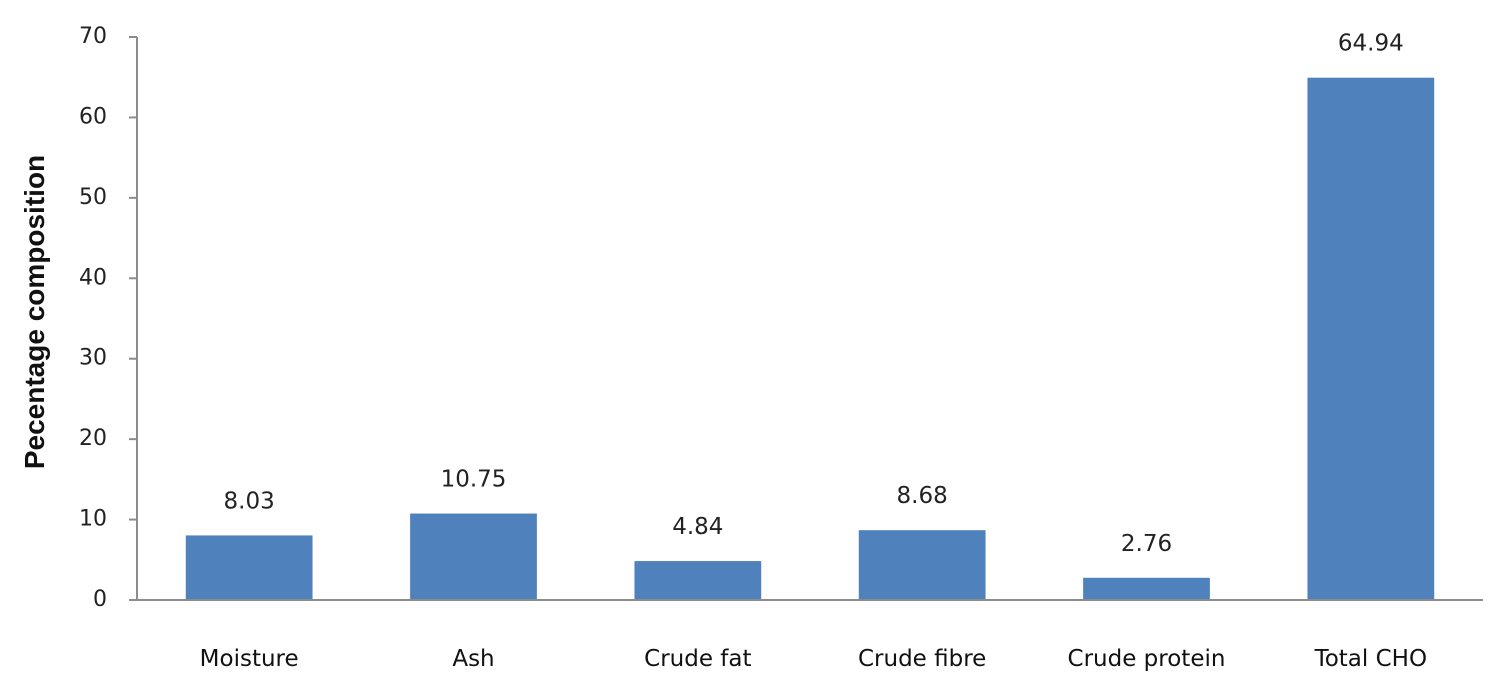 The image size is (1492, 687). Describe the element at coordinates (34, 312) in the screenshot. I see `y-axis-title: Pecentage composition` at that location.